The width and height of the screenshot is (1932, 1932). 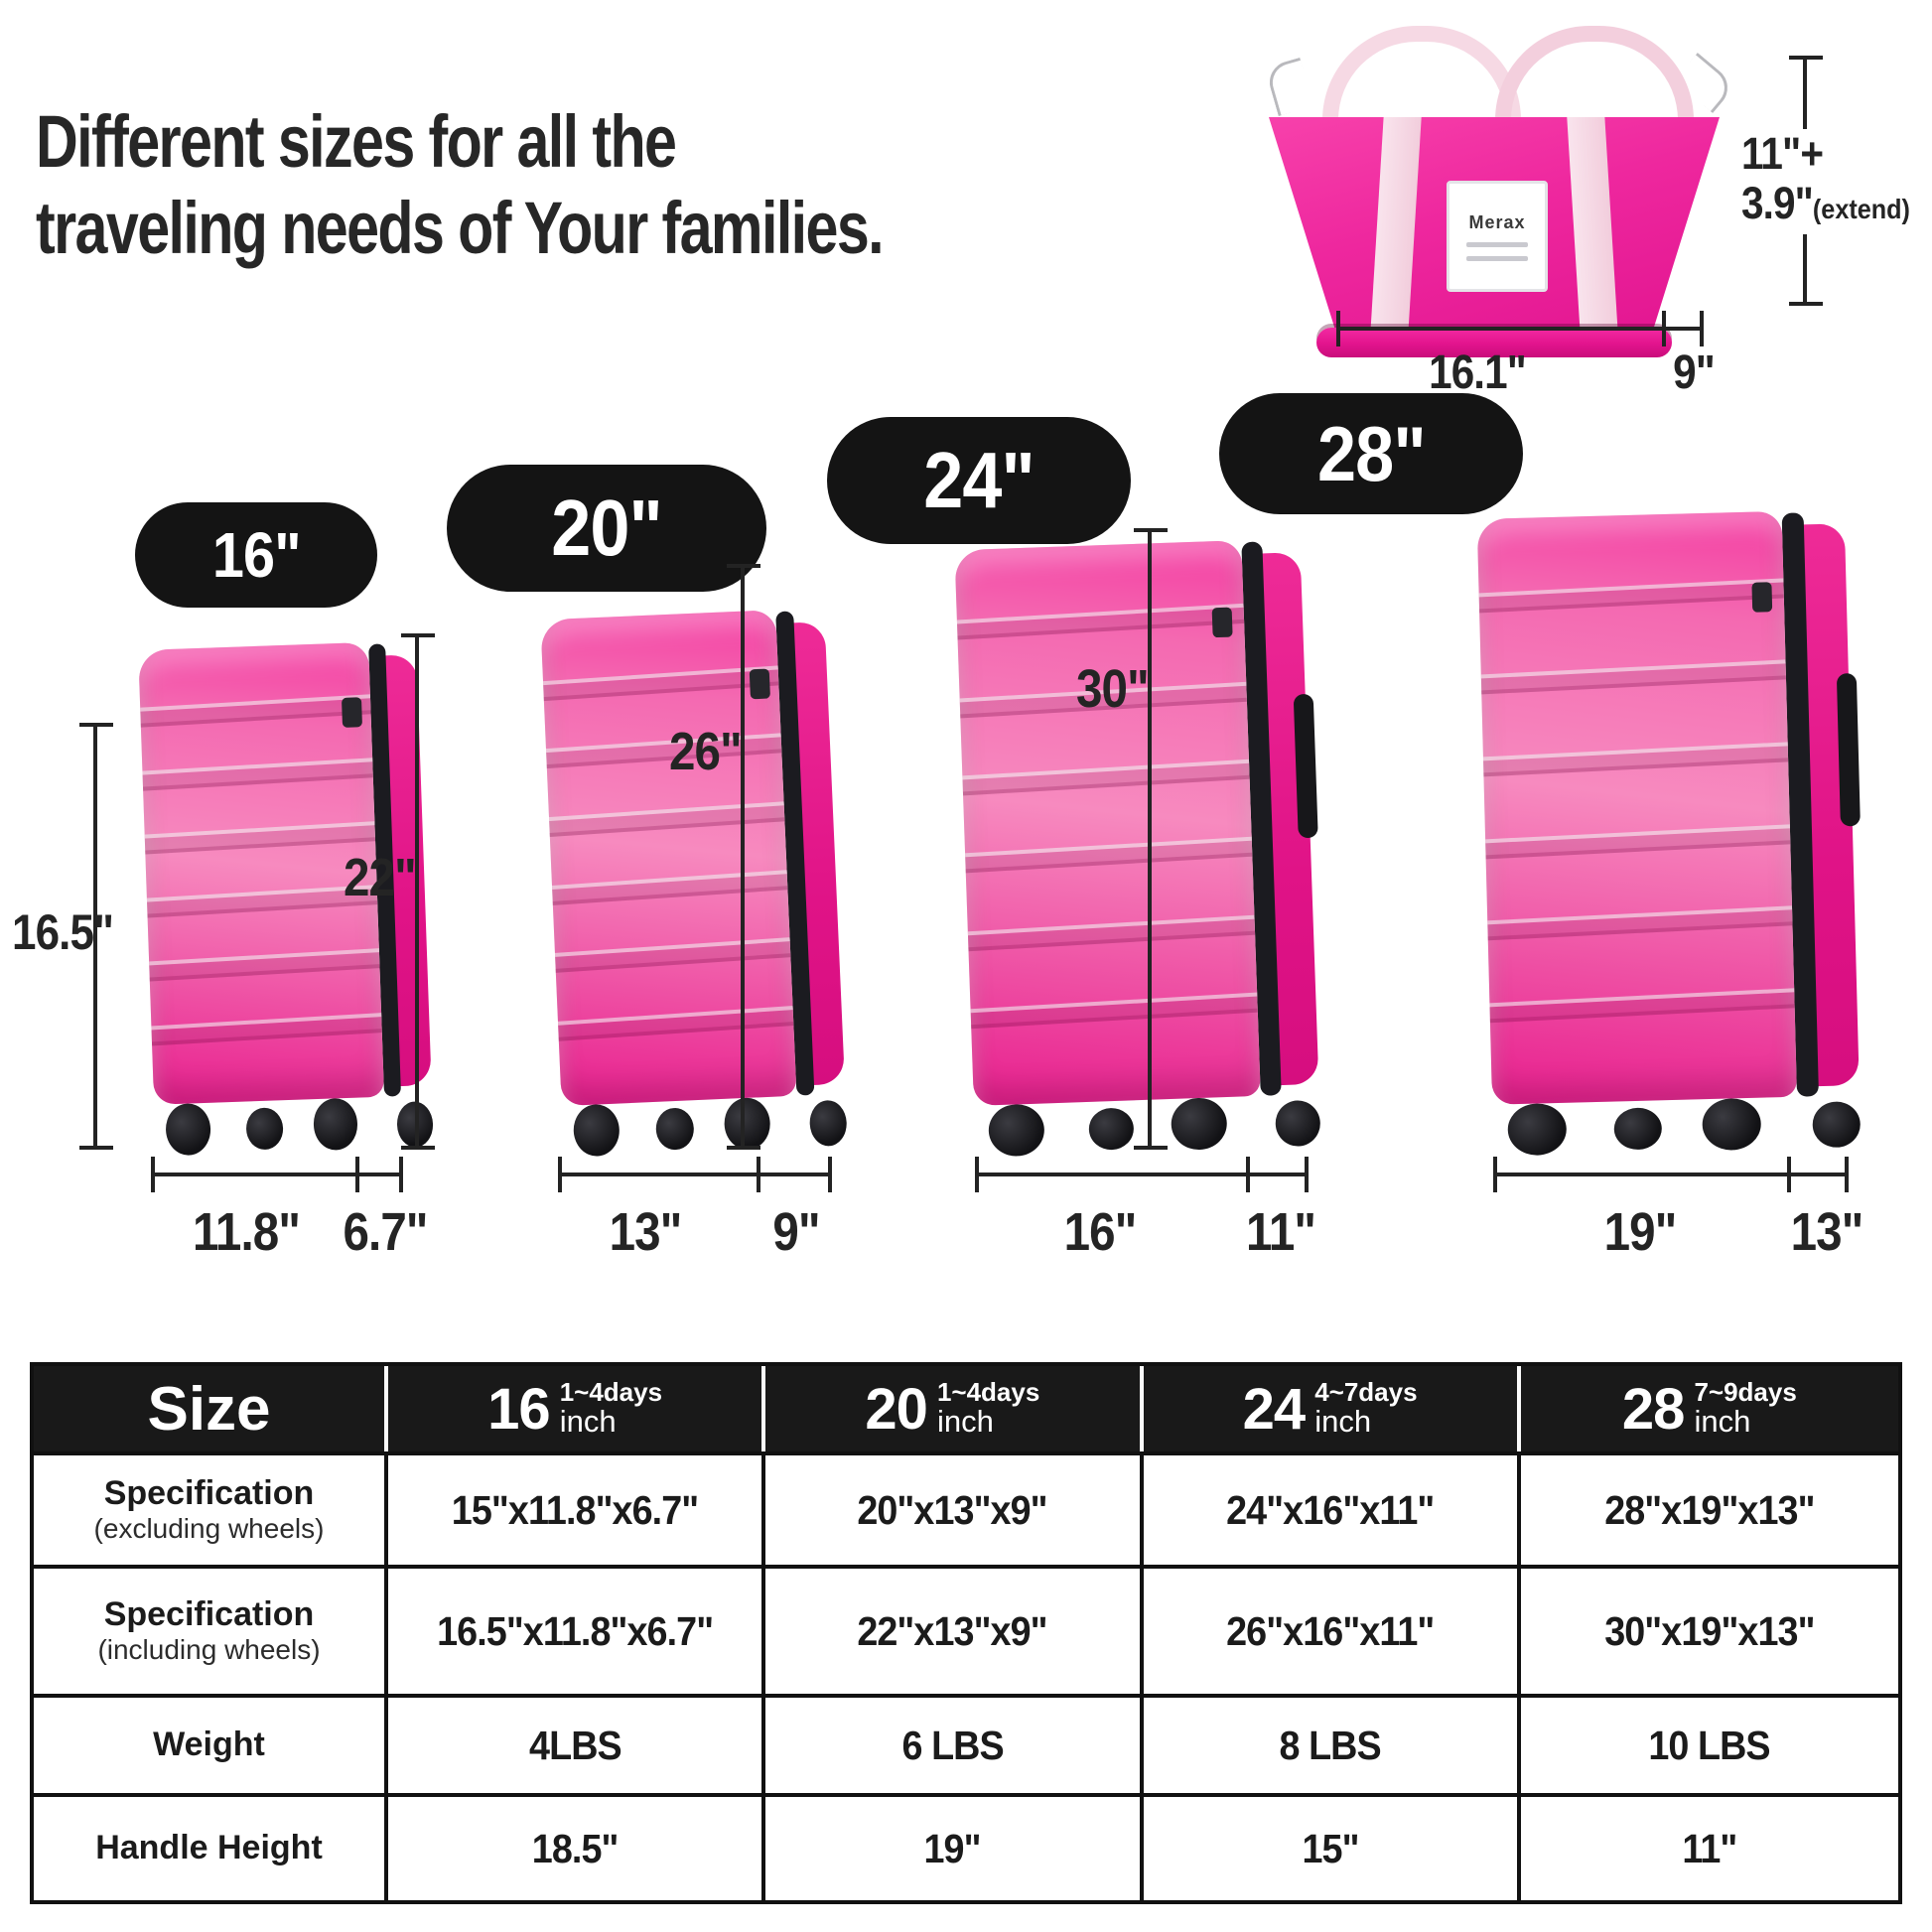 I want to click on bag-width-label: 16.1", so click(x=1478, y=373).